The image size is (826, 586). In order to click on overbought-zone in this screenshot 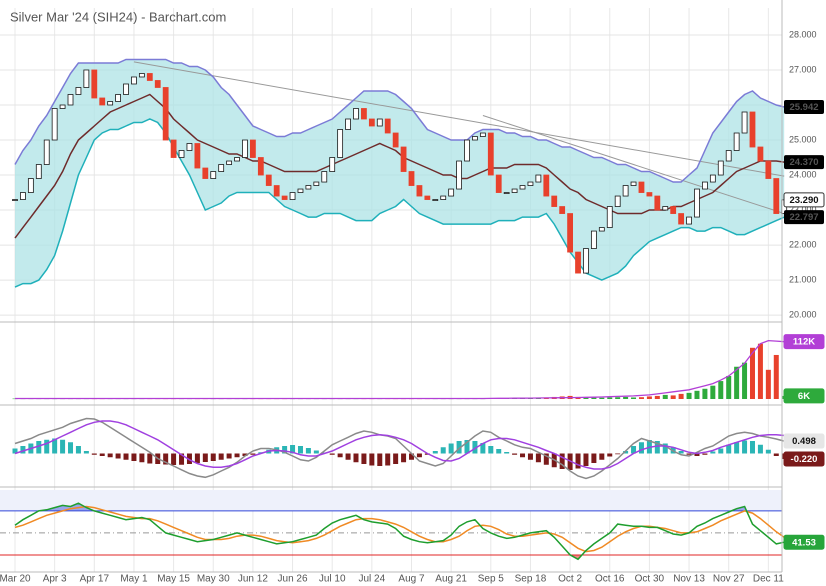, I will do `click(391, 500)`.